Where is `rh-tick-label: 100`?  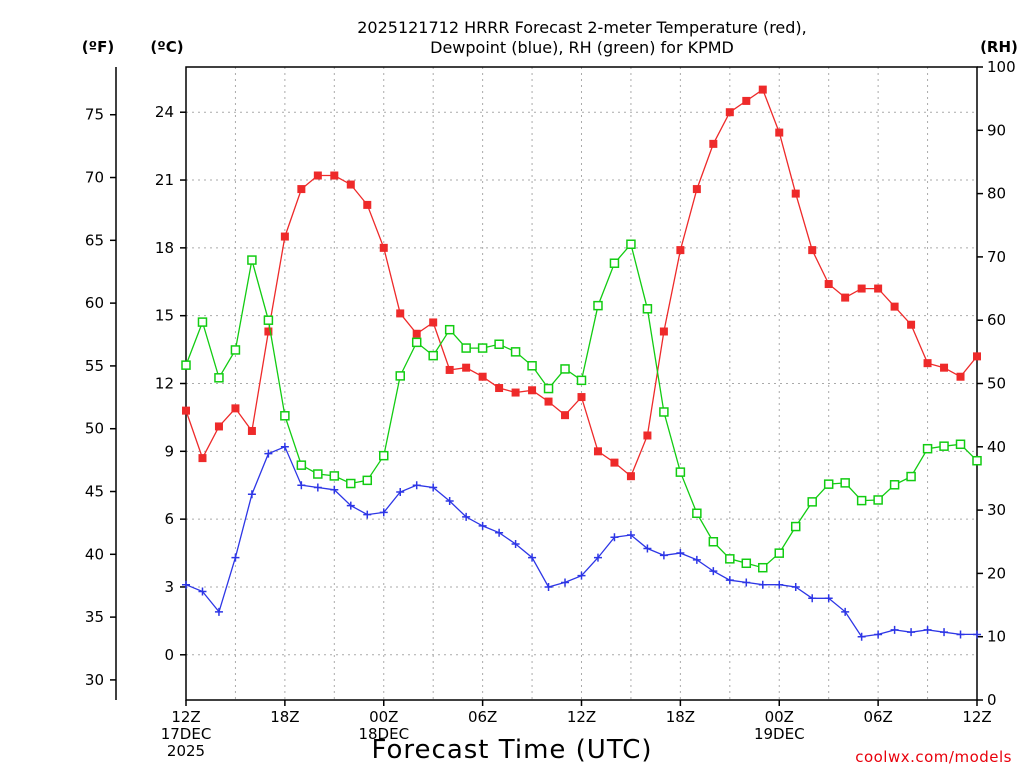 rh-tick-label: 100 is located at coordinates (1001, 67).